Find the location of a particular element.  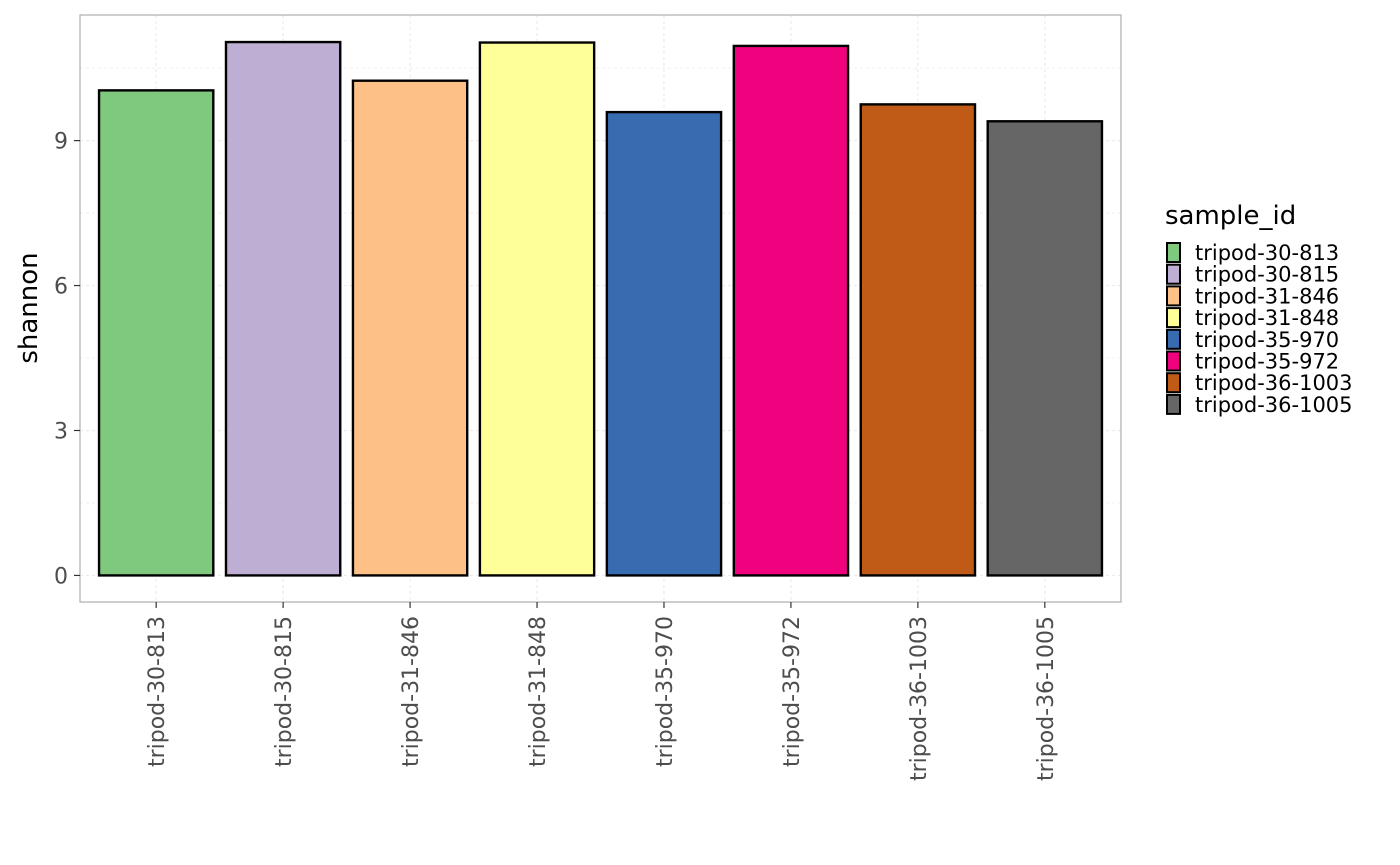

legend-label-tripod-31-848: tripod-31-848 is located at coordinates (1267, 318).